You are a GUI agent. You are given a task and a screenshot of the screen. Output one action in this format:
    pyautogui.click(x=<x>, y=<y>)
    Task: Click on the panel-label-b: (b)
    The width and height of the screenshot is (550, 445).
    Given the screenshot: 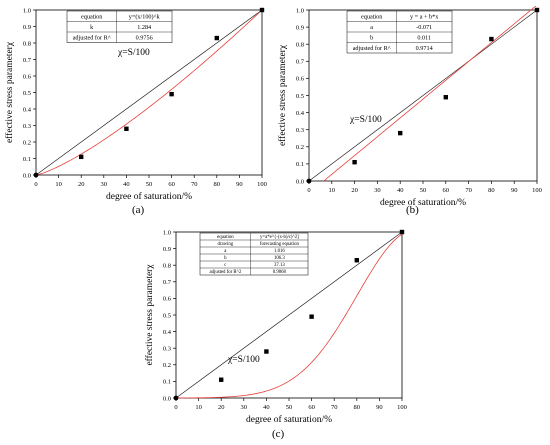 What is the action you would take?
    pyautogui.click(x=412, y=210)
    